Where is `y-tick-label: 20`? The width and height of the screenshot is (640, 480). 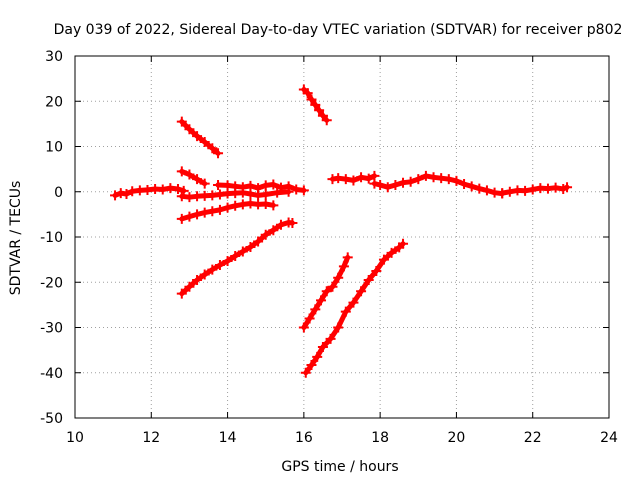 y-tick-label: 20 is located at coordinates (54, 102).